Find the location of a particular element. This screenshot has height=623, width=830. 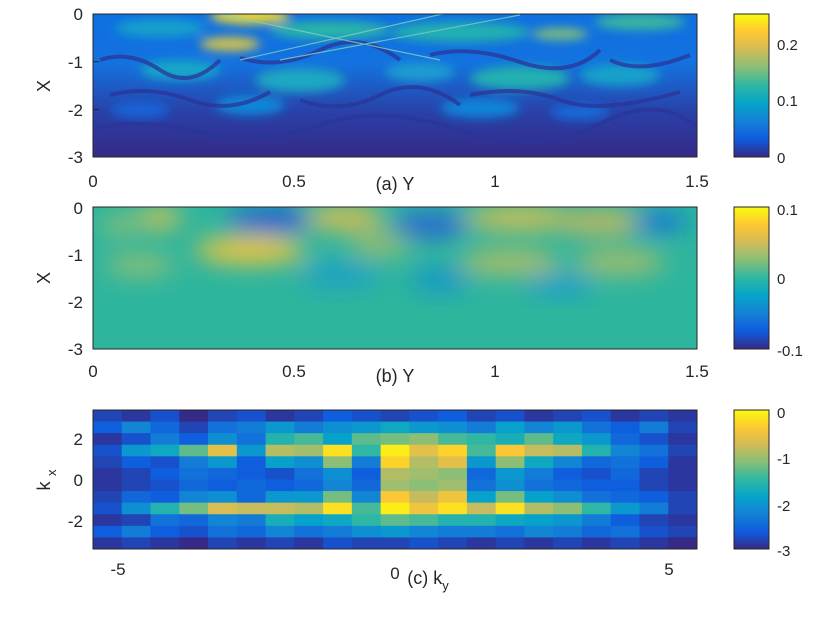

colorbar-c-tick-1: -1 is located at coordinates (783, 459).